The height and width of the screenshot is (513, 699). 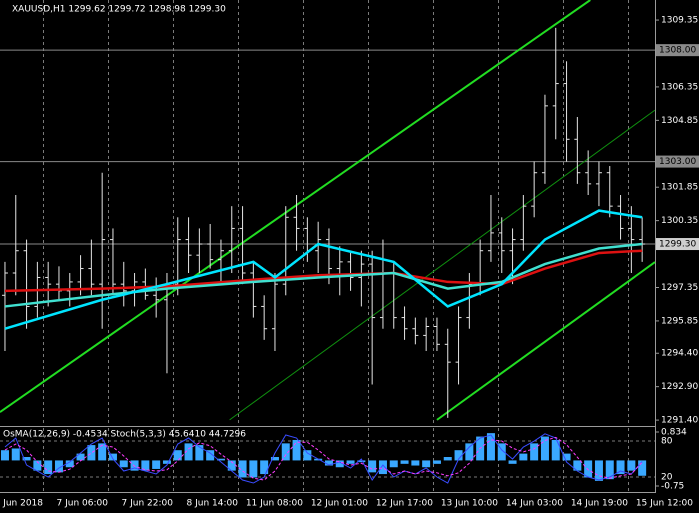 I want to click on x-tick-label: 14 Jun 03:00, so click(x=534, y=504).